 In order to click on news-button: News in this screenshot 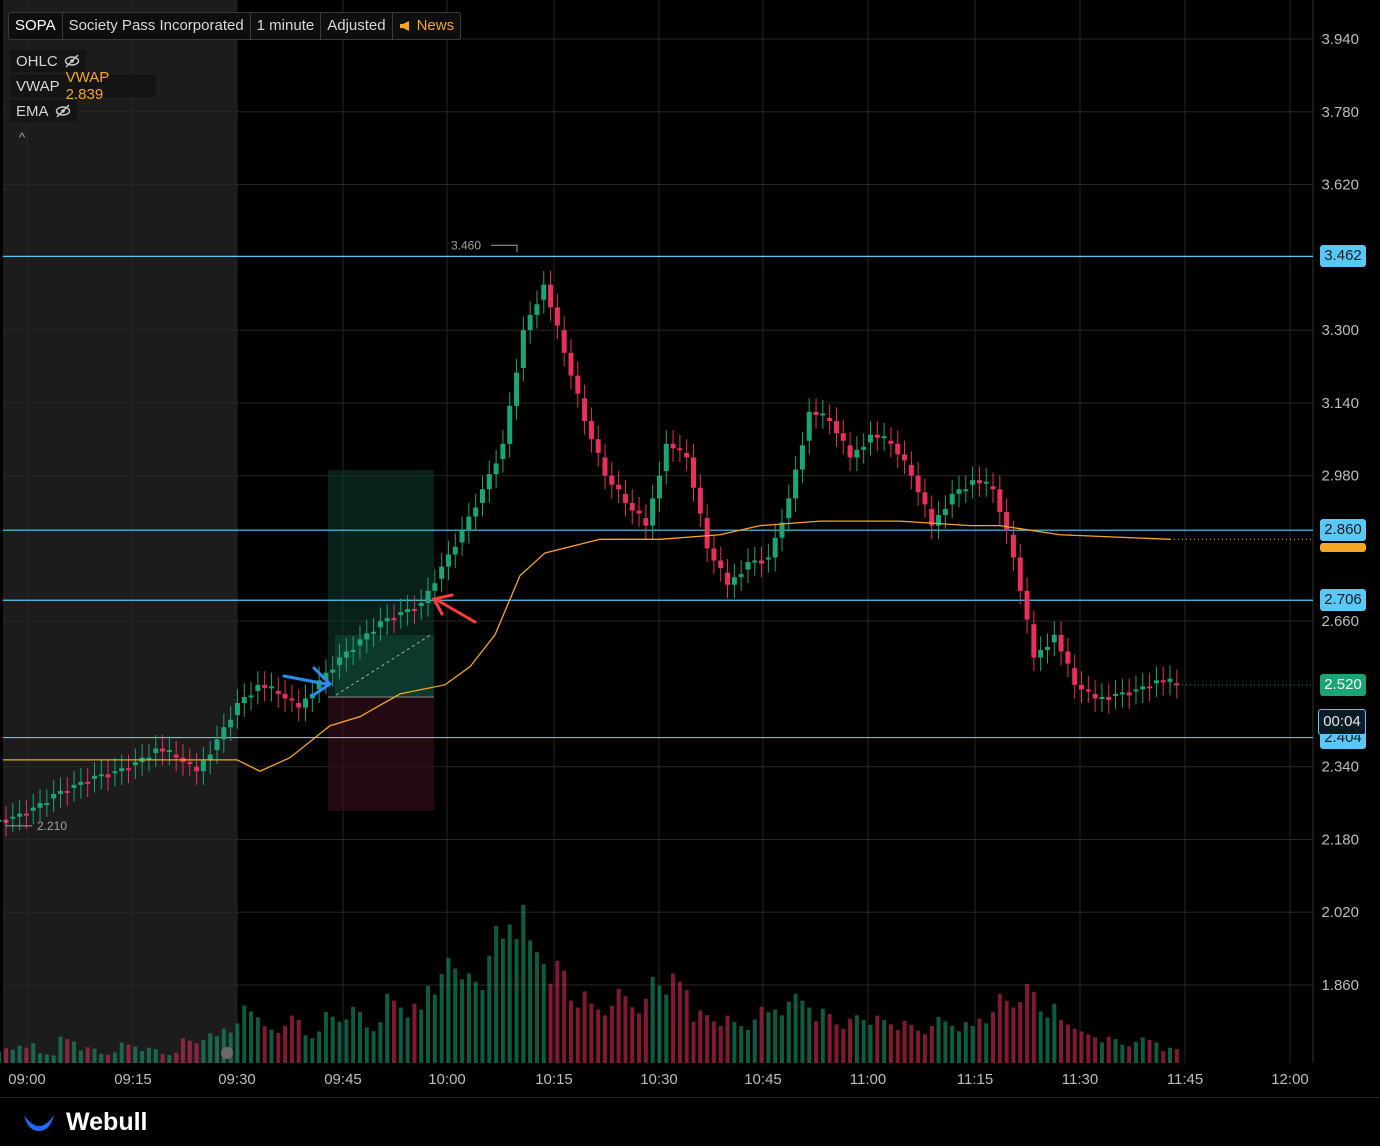, I will do `click(427, 26)`.